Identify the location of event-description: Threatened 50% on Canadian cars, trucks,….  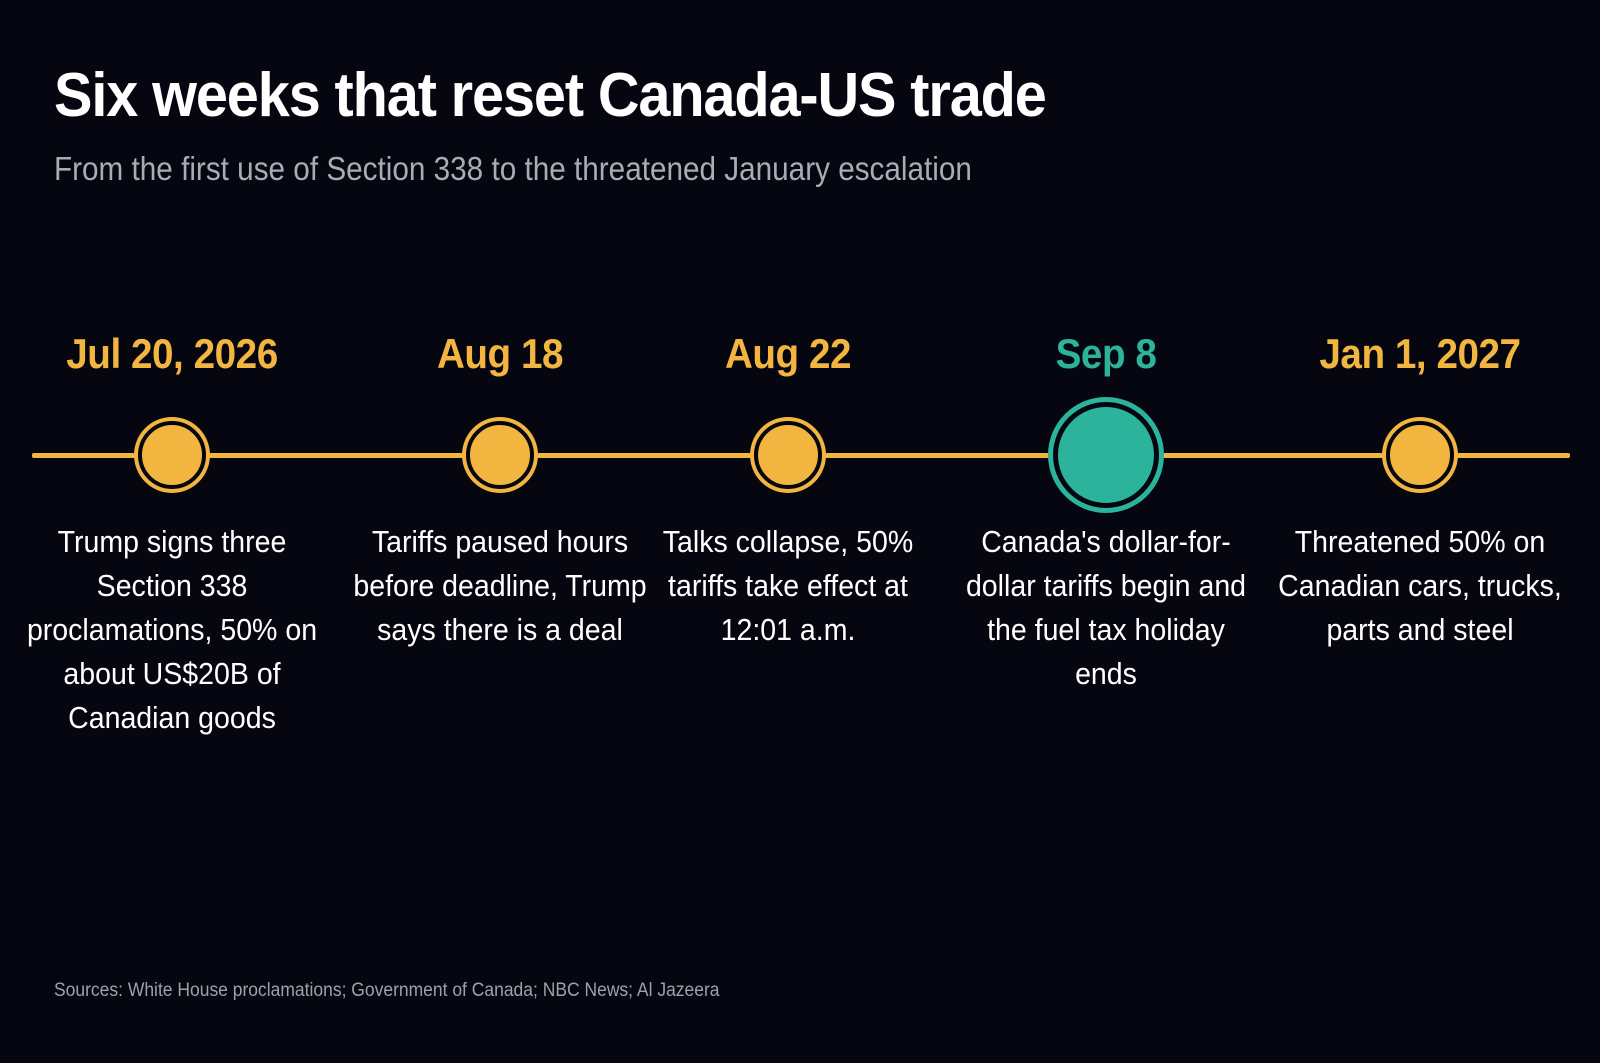
(1420, 585).